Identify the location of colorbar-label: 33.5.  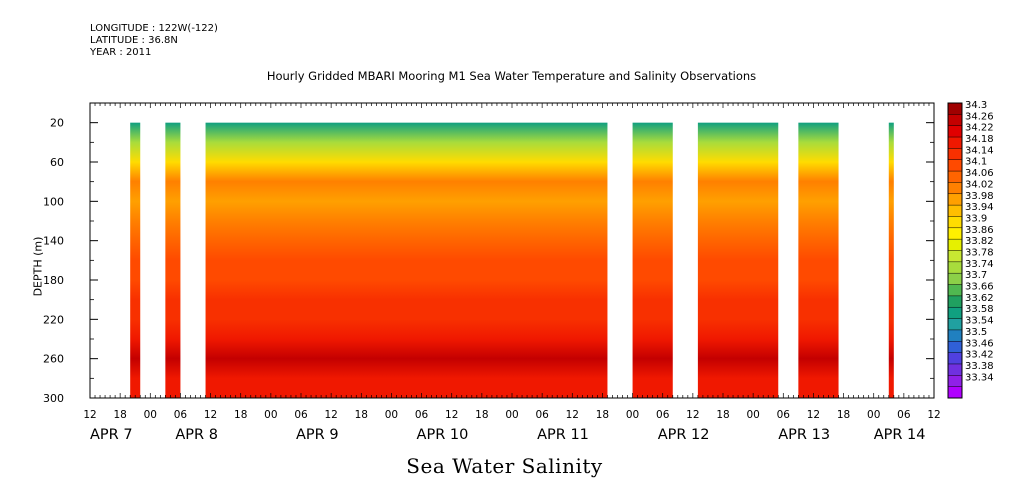
(976, 332).